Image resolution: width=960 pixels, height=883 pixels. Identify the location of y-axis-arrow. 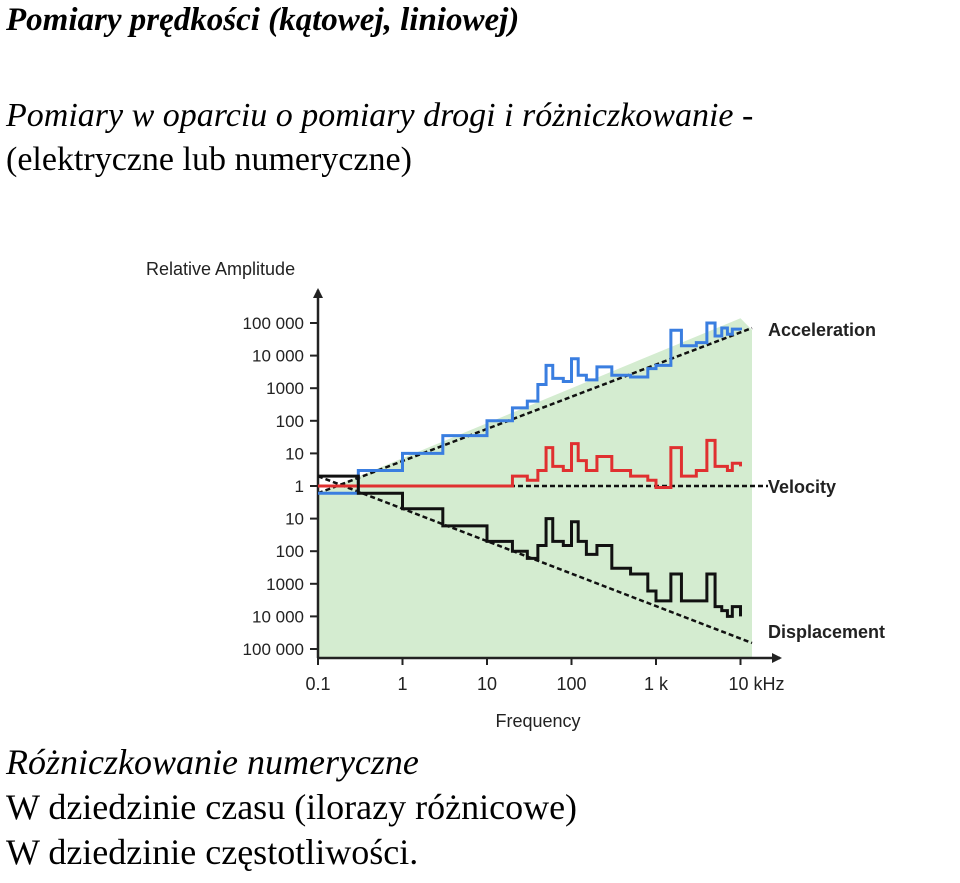
(318, 293).